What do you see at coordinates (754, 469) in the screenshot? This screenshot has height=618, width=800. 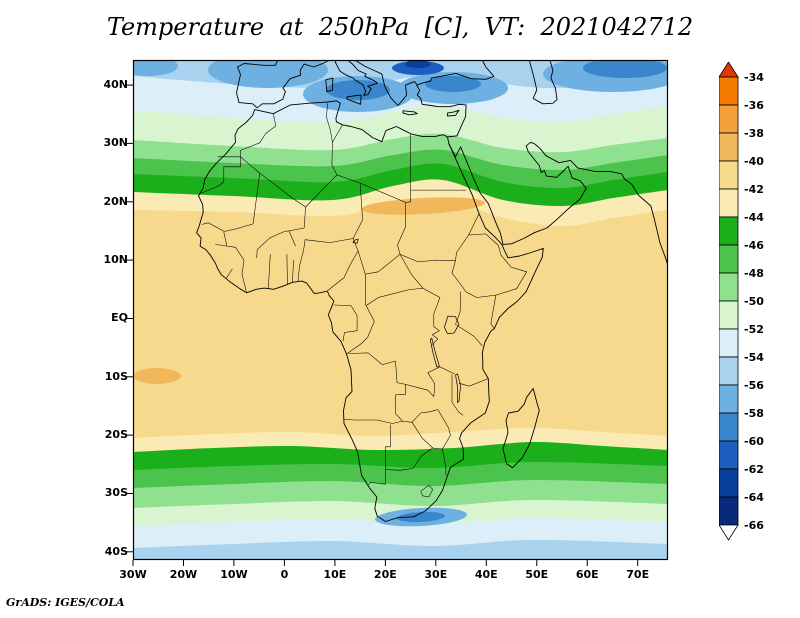 I see `colorbar-tick-label: -62` at bounding box center [754, 469].